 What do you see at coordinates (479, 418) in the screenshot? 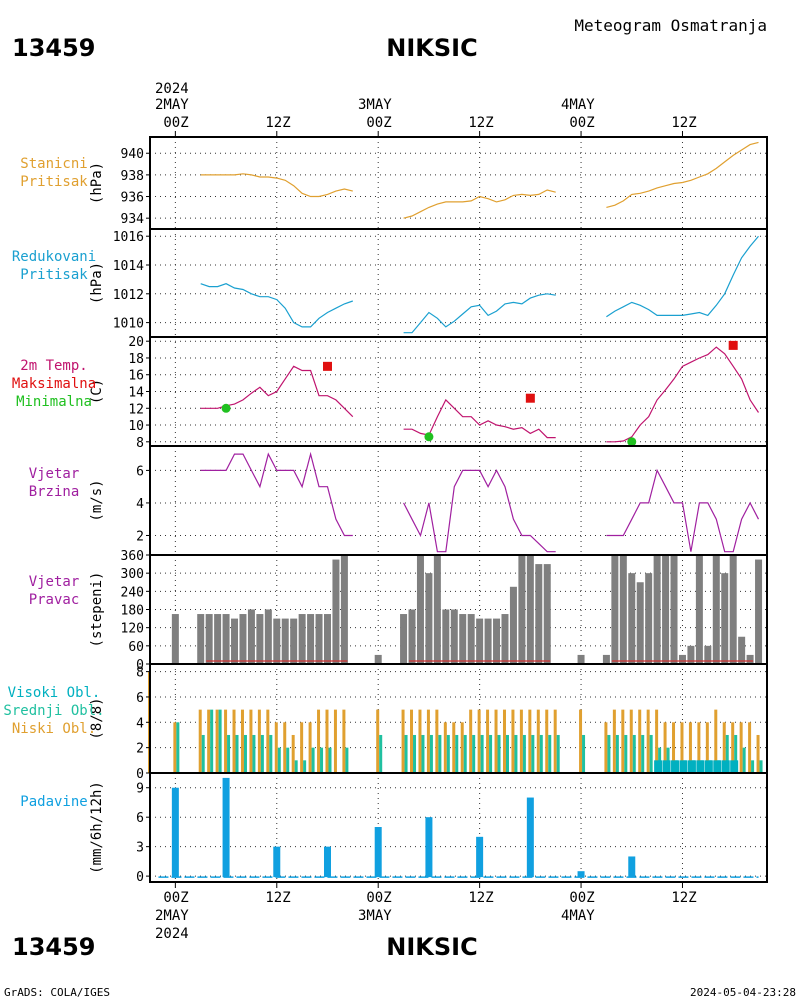
I see `temperature-series-line` at bounding box center [479, 418].